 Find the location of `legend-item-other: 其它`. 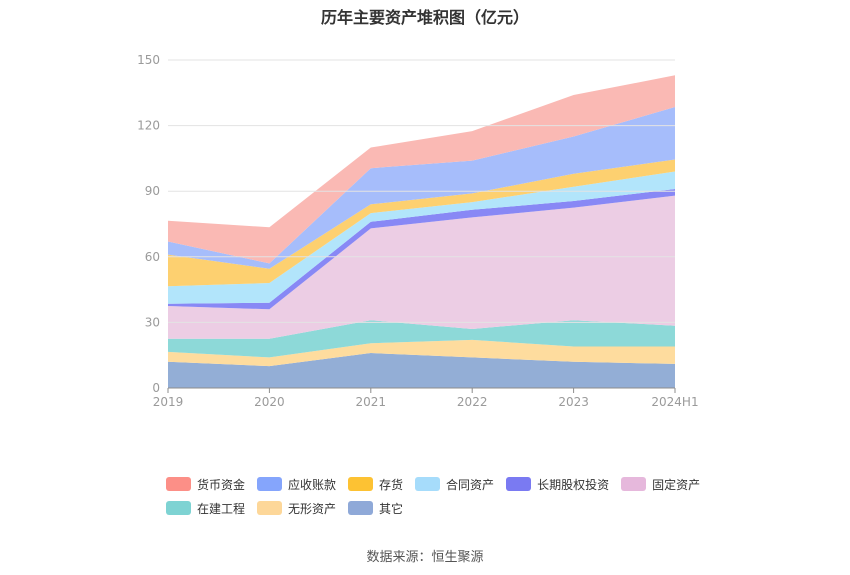

legend-item-other: 其它 is located at coordinates (375, 508).